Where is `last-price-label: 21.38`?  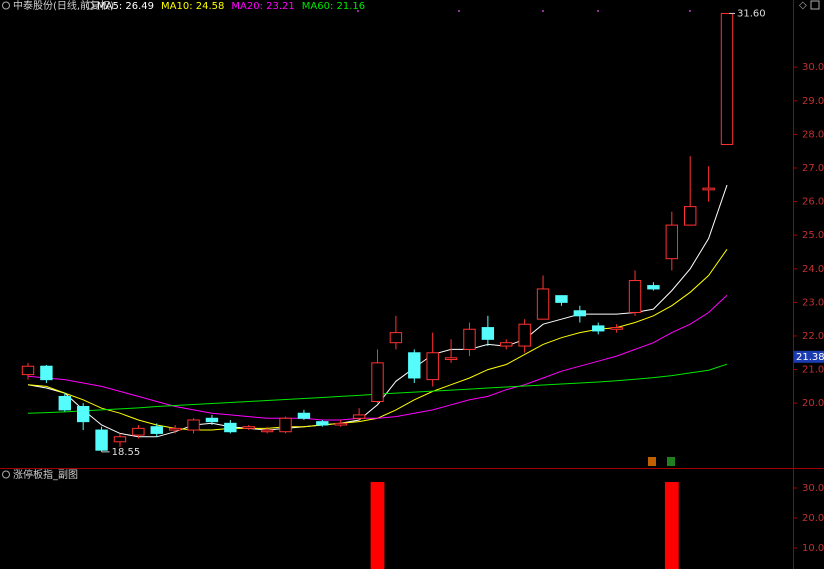
last-price-label: 21.38 is located at coordinates (810, 357).